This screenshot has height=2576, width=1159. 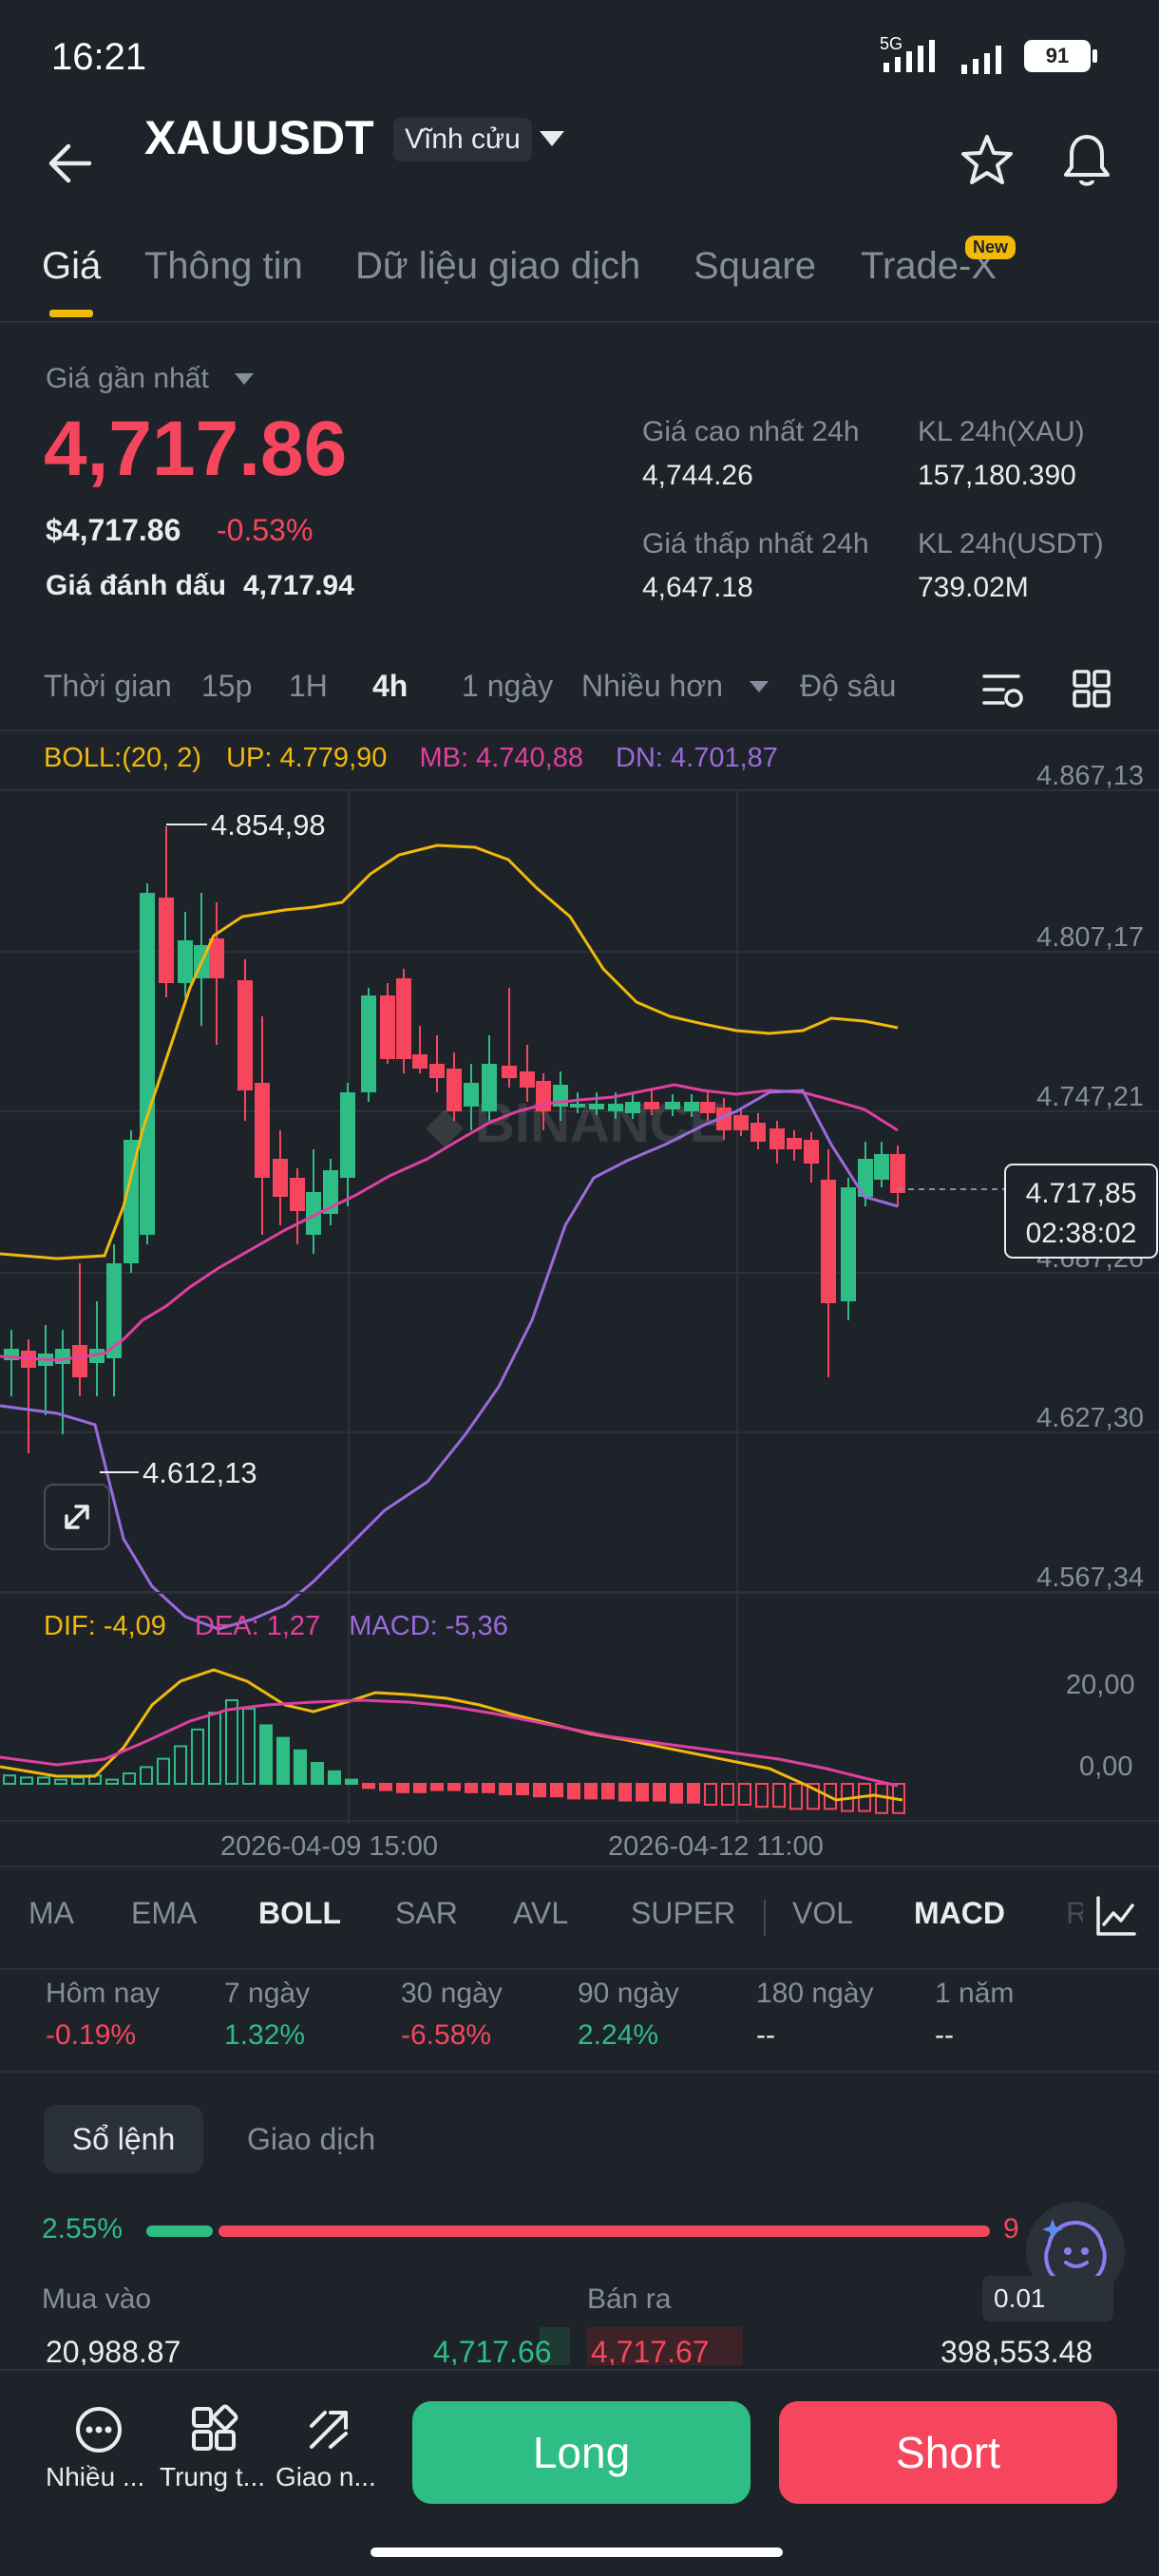 What do you see at coordinates (227, 686) in the screenshot?
I see `interval-15m: 15p` at bounding box center [227, 686].